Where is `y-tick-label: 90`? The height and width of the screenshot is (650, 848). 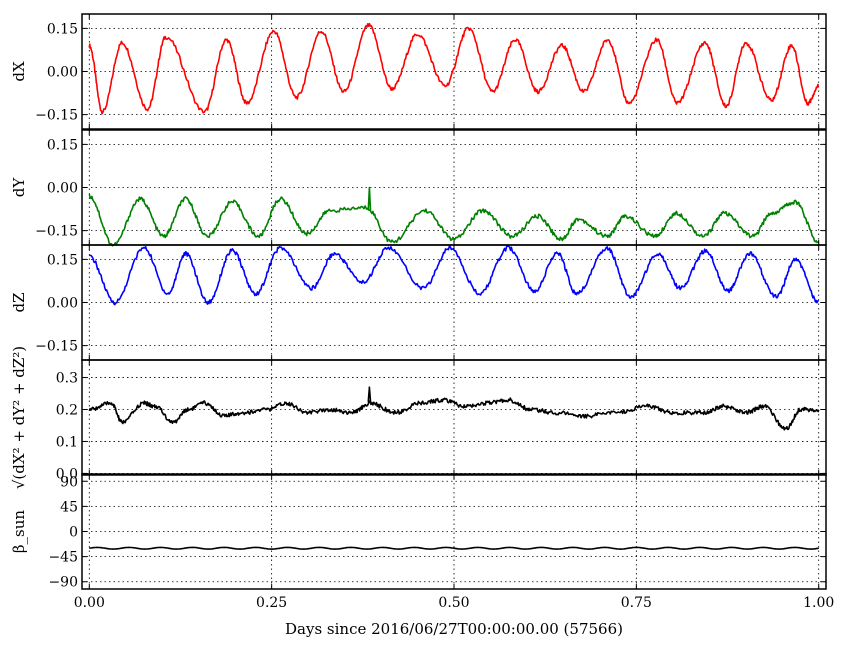
y-tick-label: 90 is located at coordinates (69, 482).